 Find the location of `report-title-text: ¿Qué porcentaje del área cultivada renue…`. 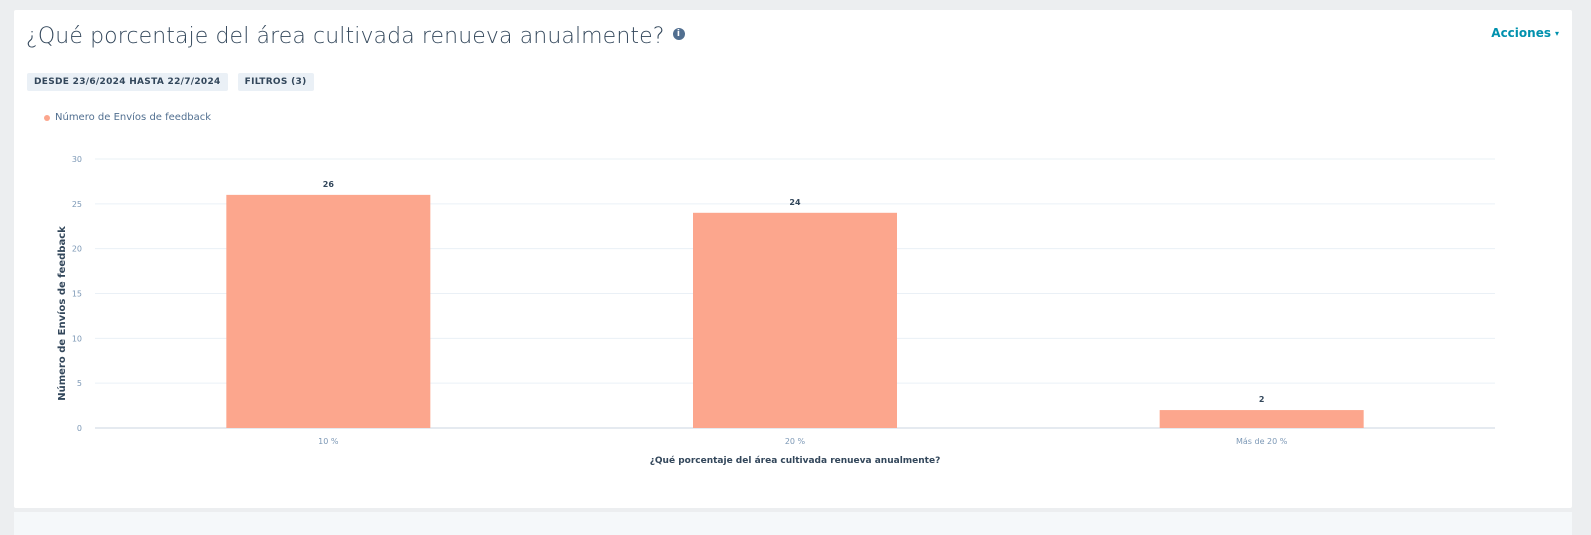

report-title-text: ¿Qué porcentaje del área cultivada renue… is located at coordinates (345, 36).